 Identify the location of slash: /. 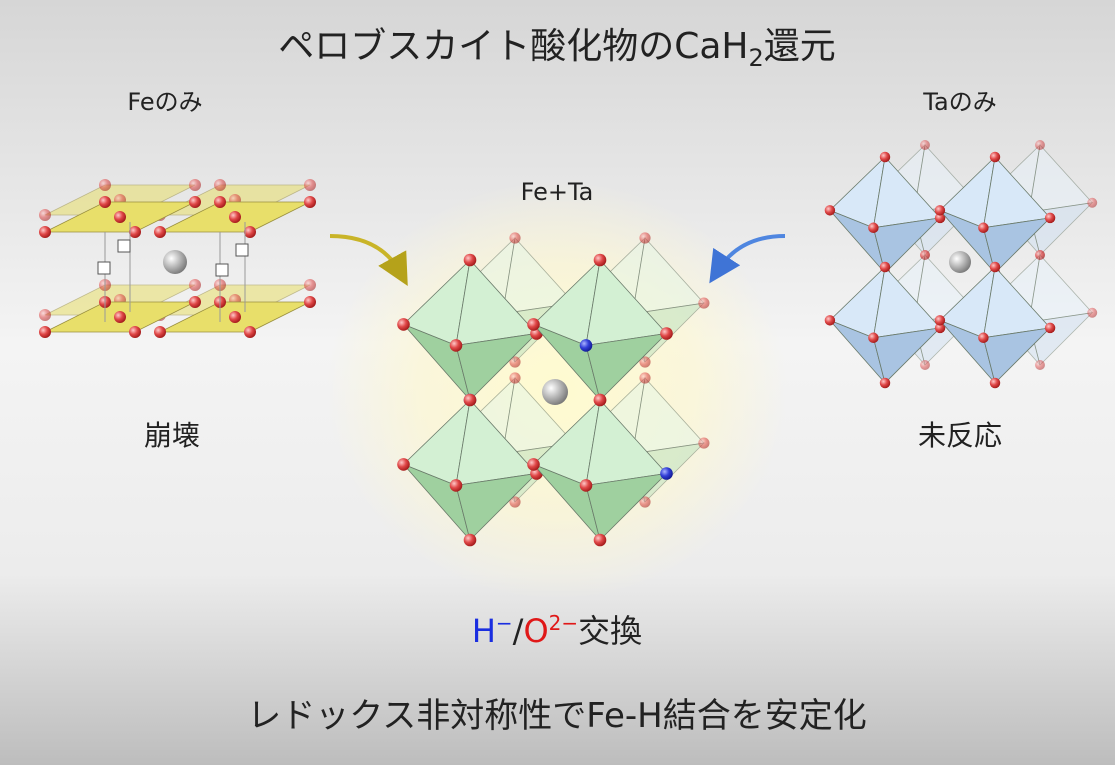
(518, 631).